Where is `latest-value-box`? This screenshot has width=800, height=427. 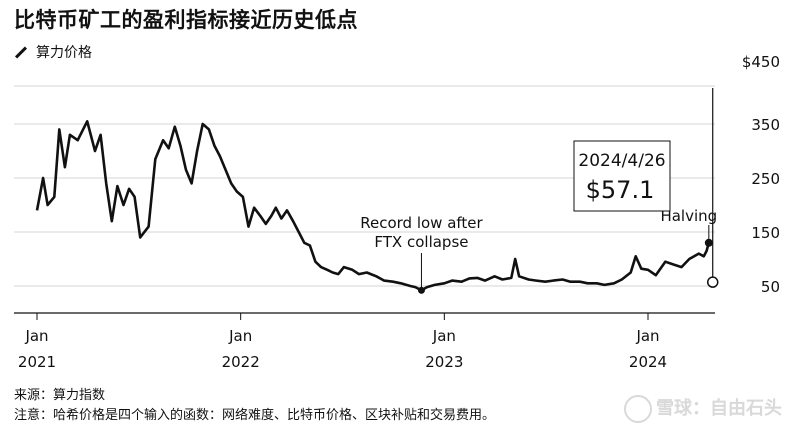
latest-value-box is located at coordinates (622, 176).